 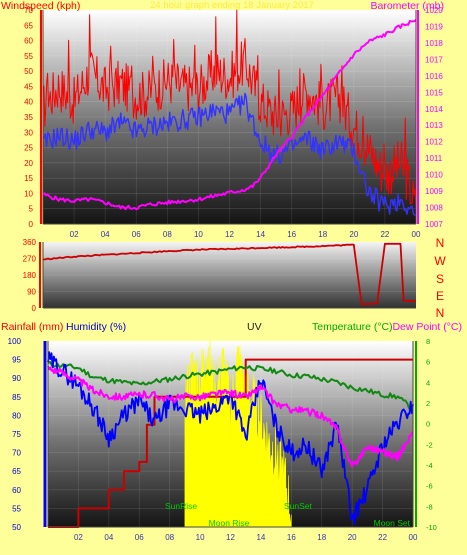 I want to click on baro-y-tick: 1007, so click(x=434, y=224).